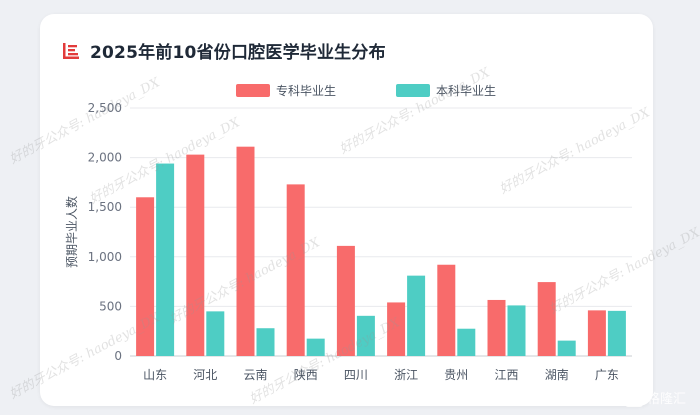  I want to click on x-tick-label: 云南, so click(255, 374).